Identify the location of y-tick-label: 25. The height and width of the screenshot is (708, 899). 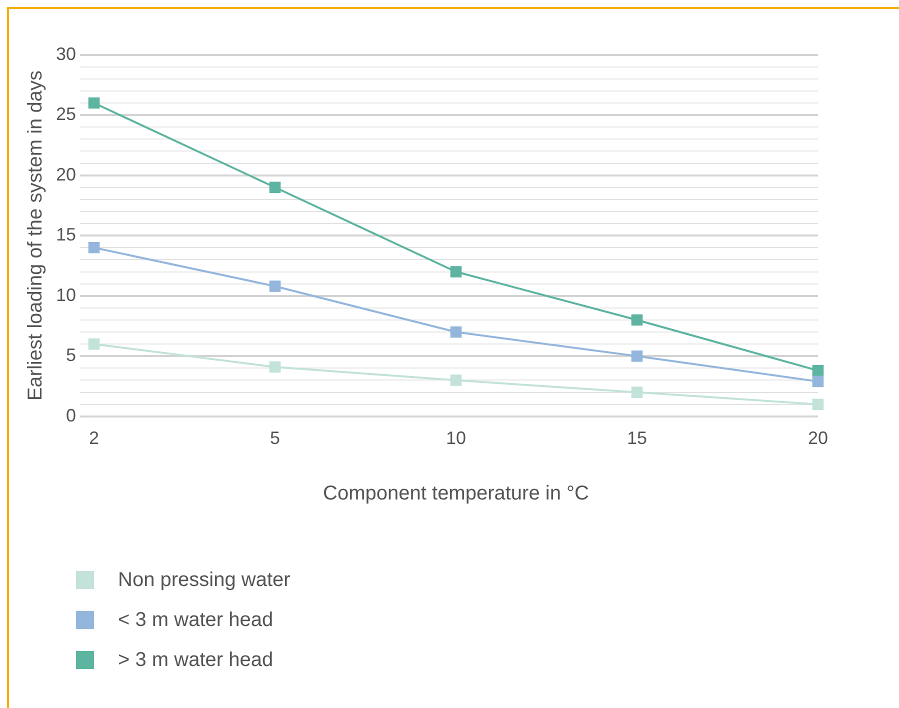
(66, 114).